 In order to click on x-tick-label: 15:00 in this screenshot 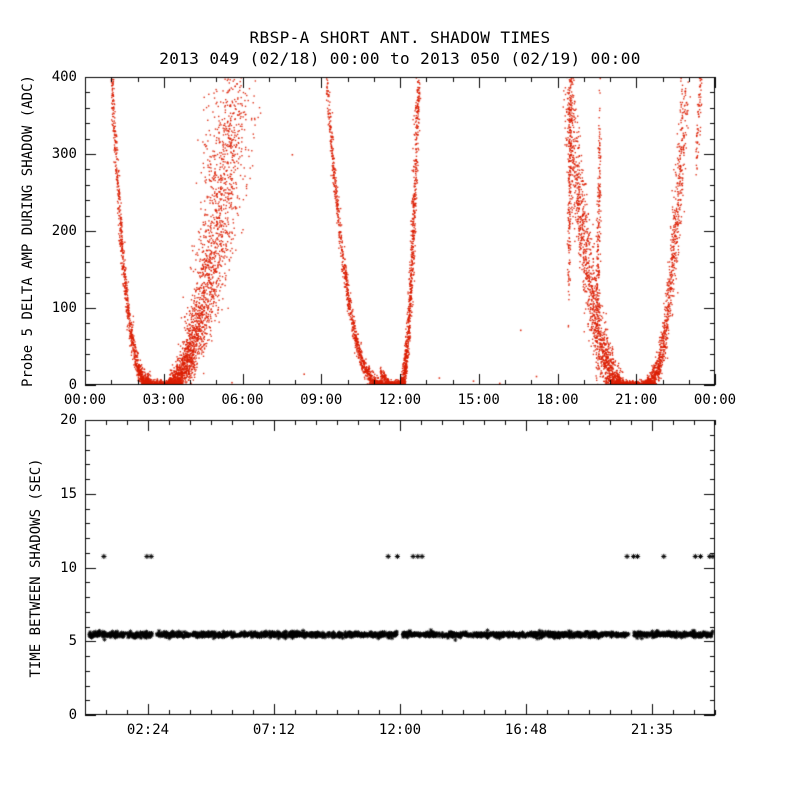, I will do `click(478, 400)`.